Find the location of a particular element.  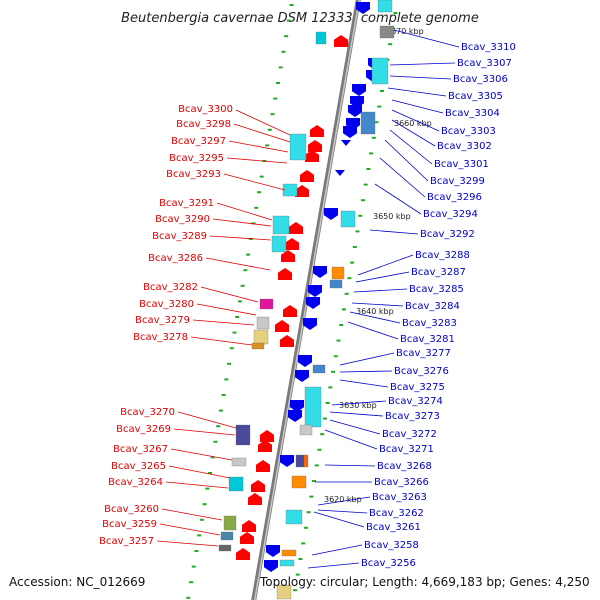

gene-label: Bcav_3300 is located at coordinates (205, 109).